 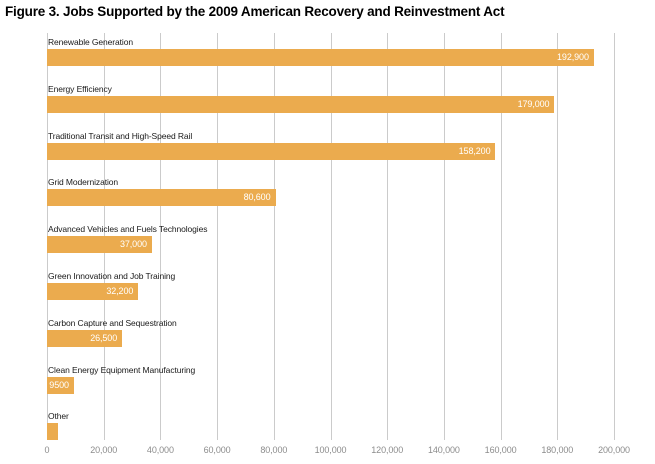 I want to click on chart-row: Carbon Capture and Sequestration 26,500, so click(x=330, y=341).